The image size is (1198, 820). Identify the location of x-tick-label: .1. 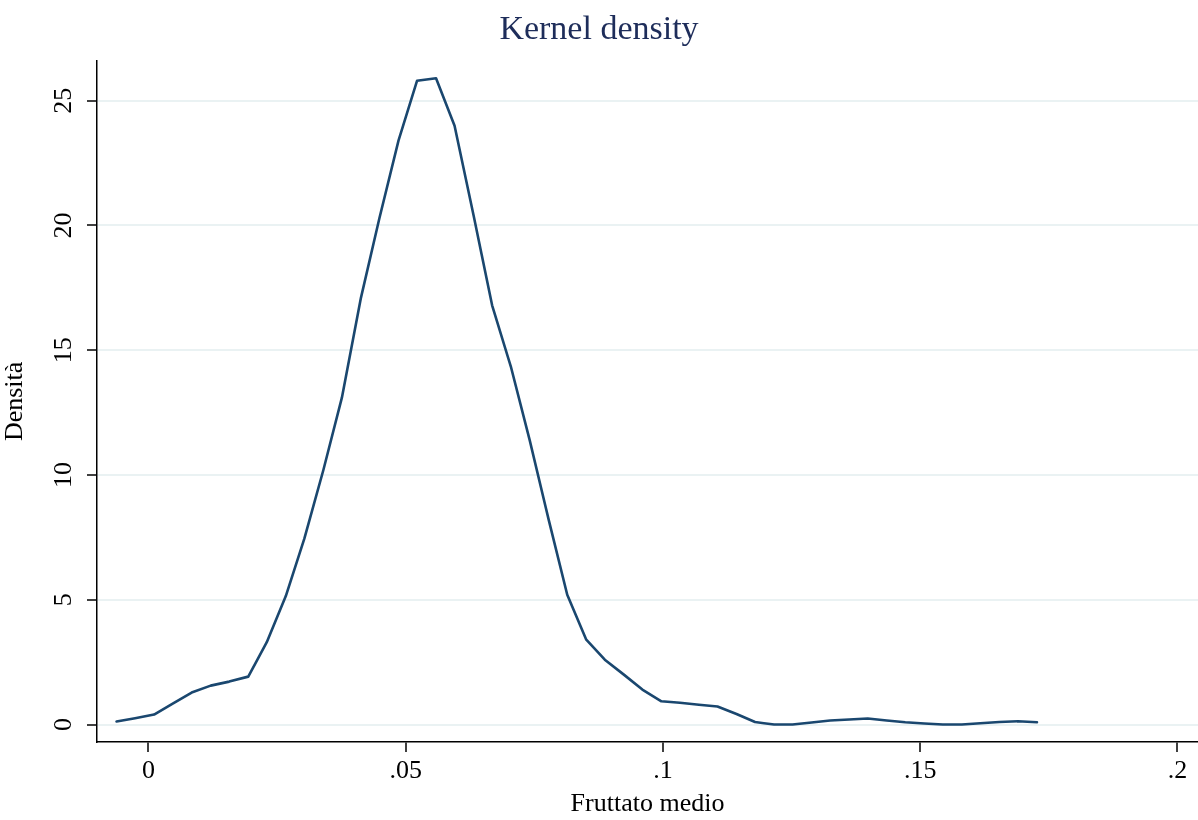
(663, 770).